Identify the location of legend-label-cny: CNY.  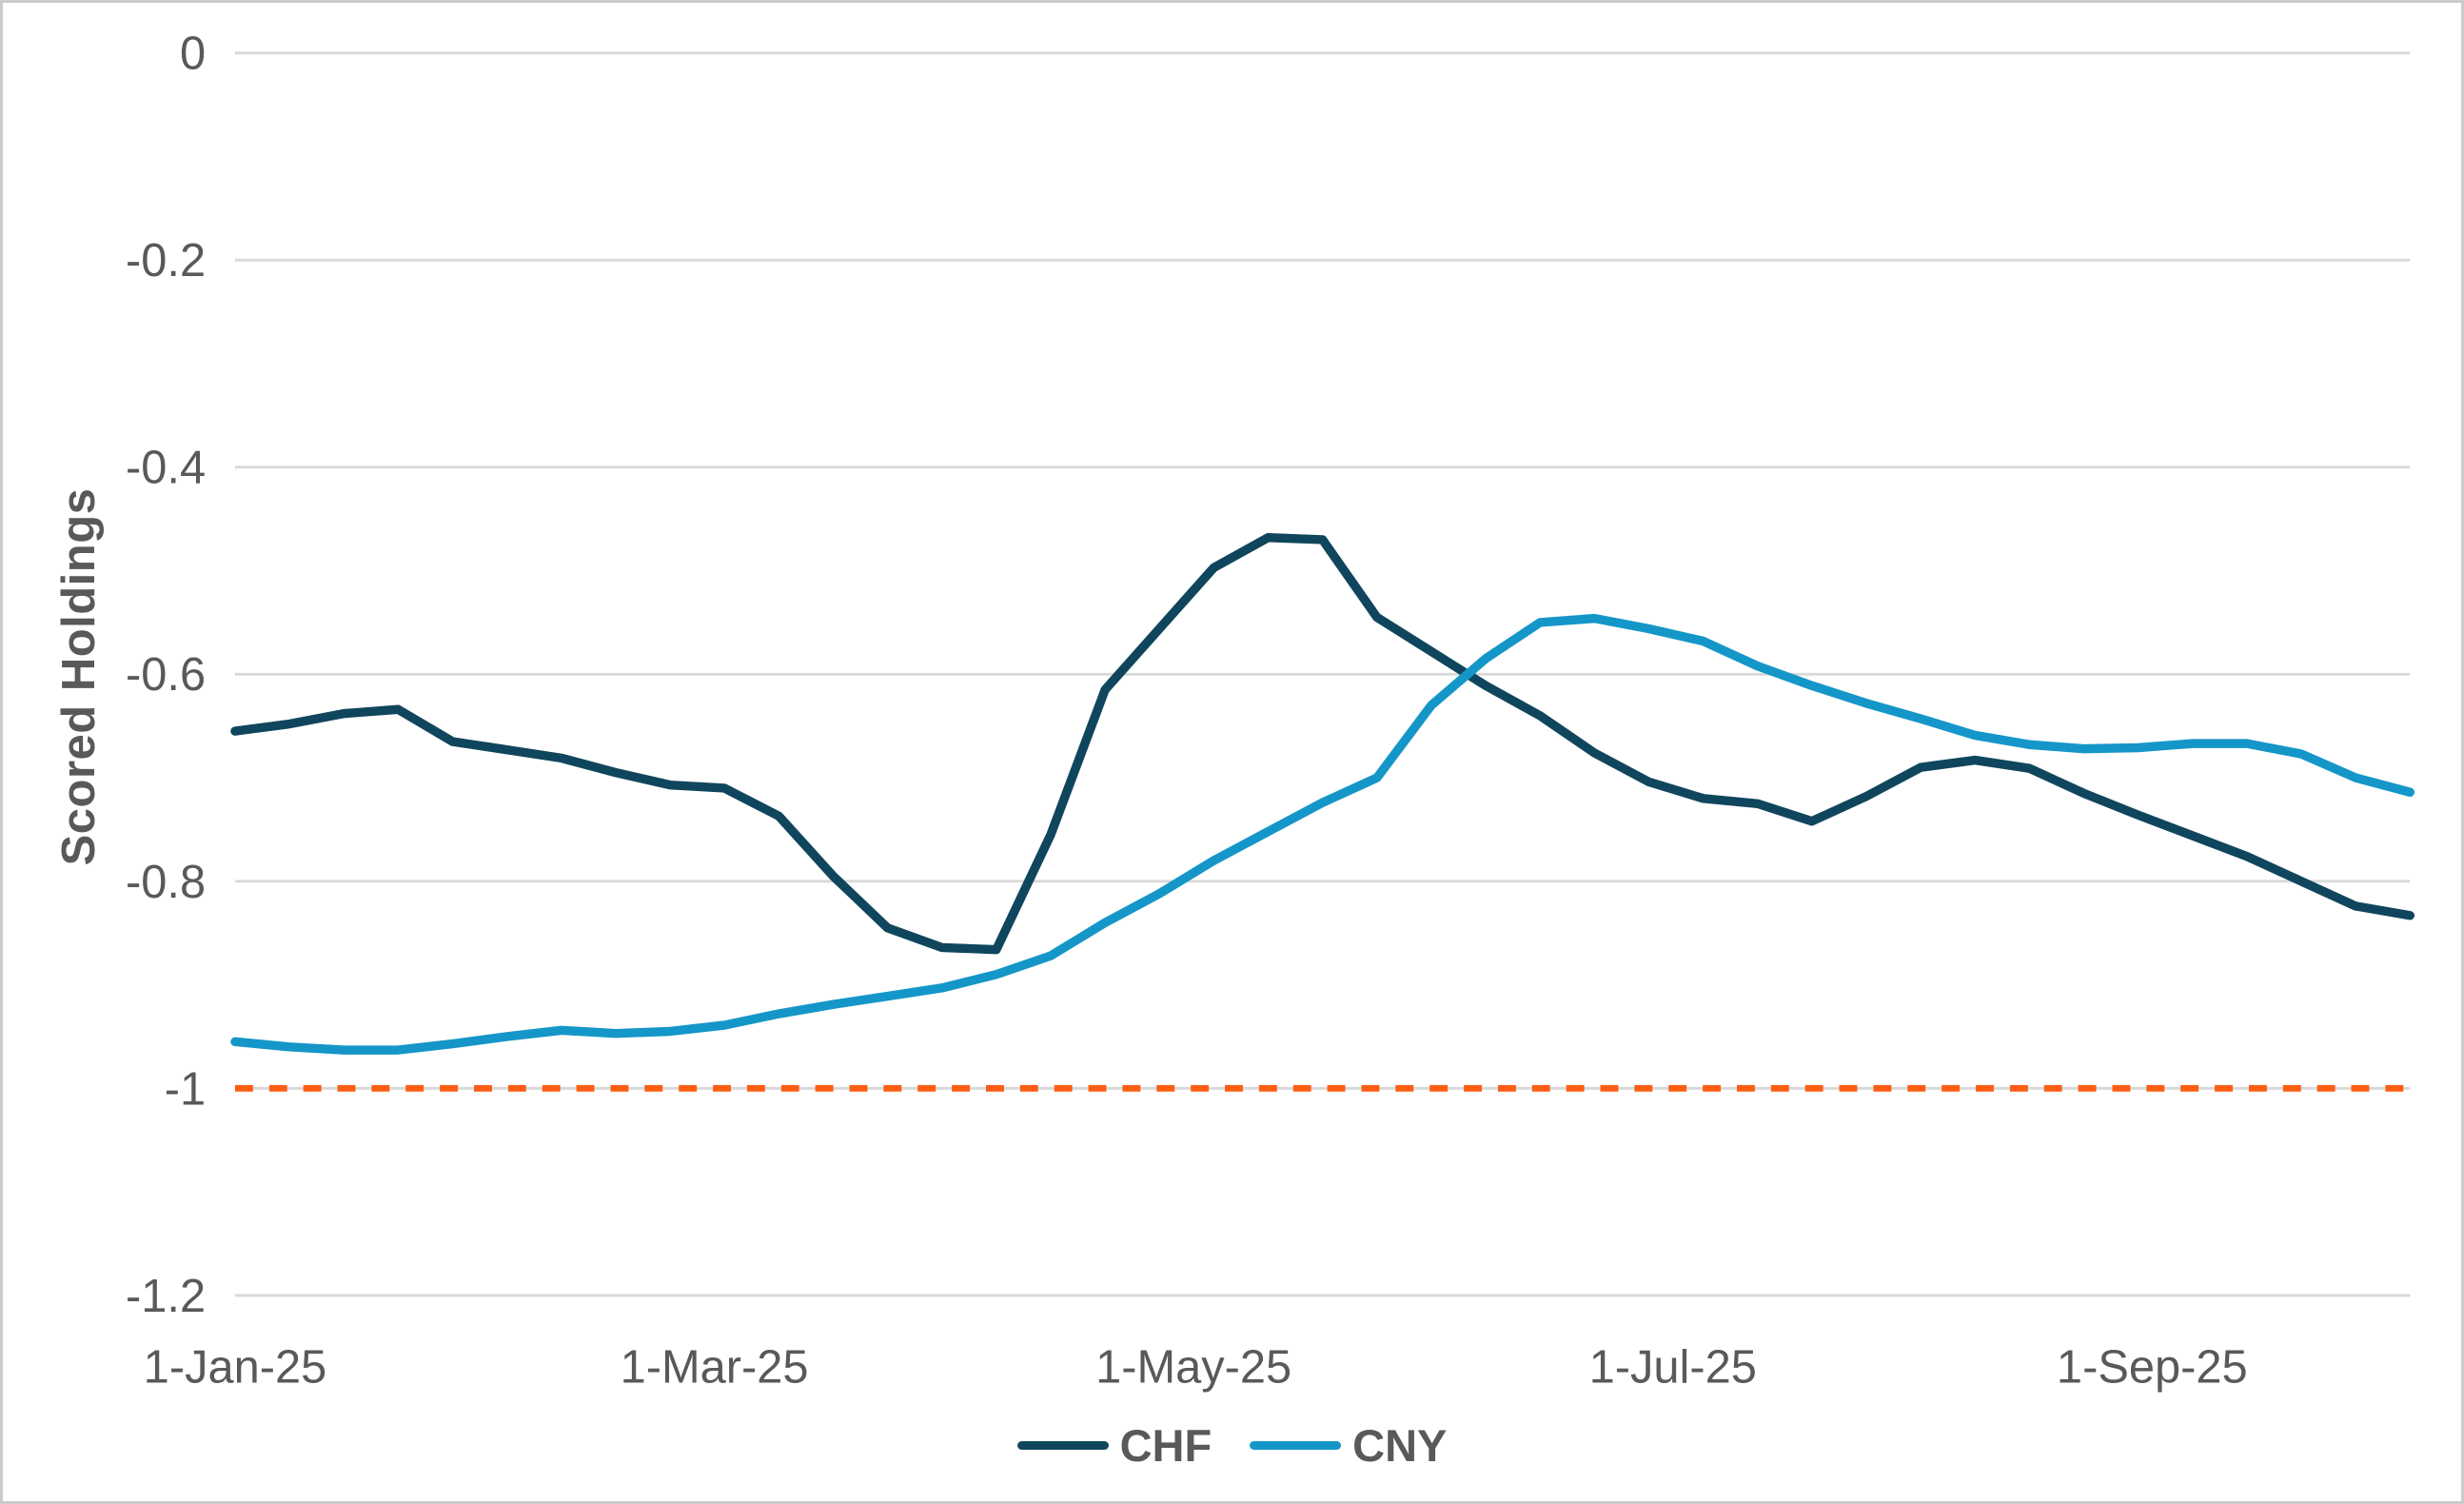
(1400, 1445).